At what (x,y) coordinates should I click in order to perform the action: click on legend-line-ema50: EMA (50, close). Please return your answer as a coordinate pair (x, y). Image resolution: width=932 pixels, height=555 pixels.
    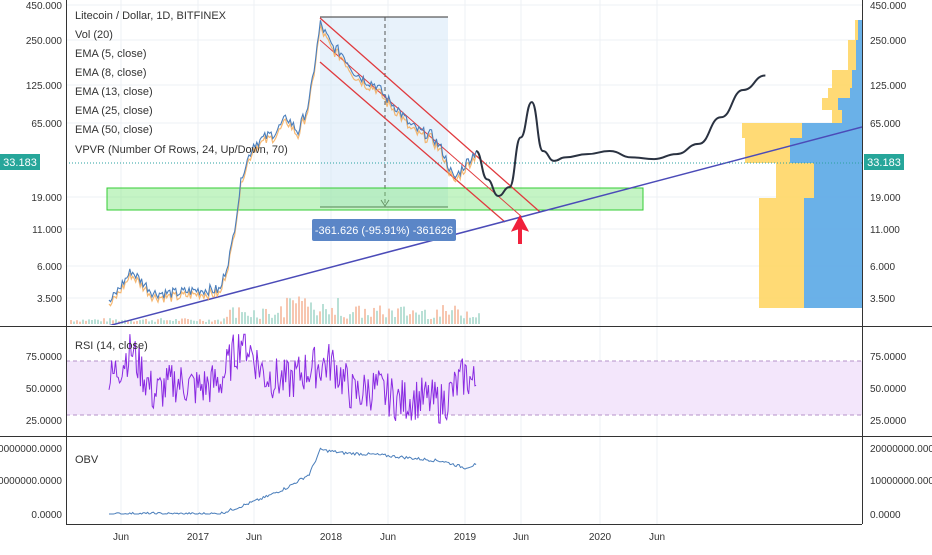
    Looking at the image, I should click on (114, 130).